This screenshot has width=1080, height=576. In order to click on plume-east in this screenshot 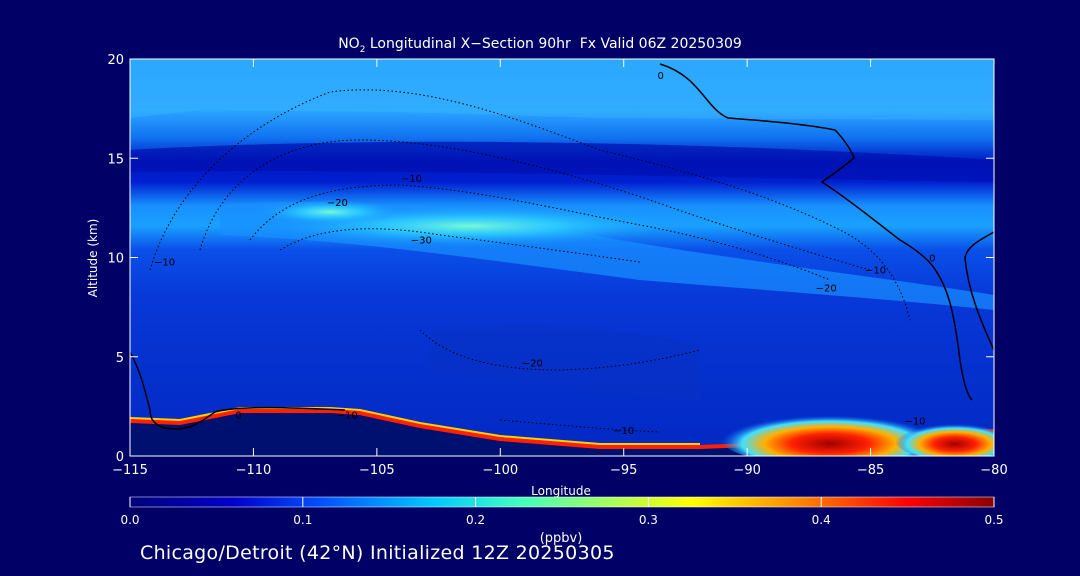, I will do `click(830, 433)`.